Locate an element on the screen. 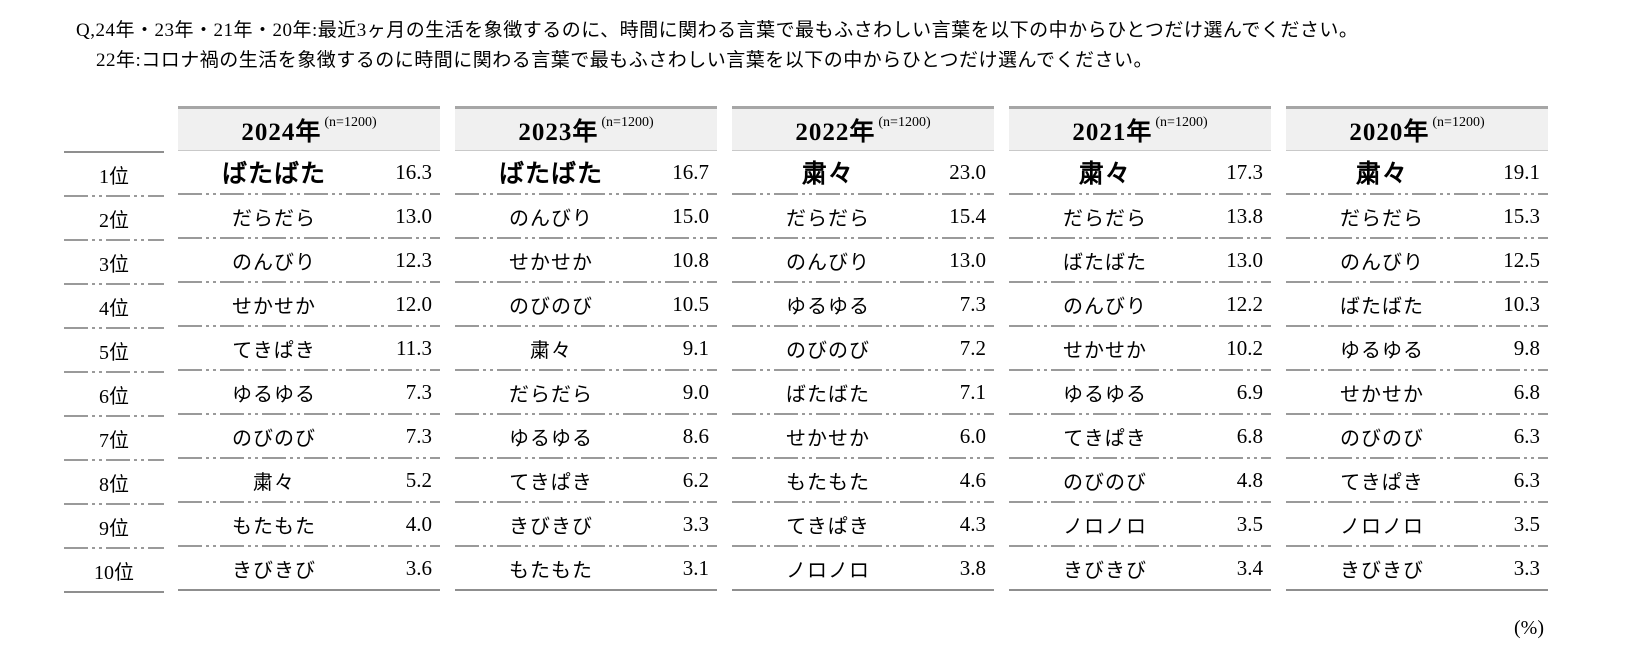 This screenshot has height=670, width=1630. percent-value: 3.3 is located at coordinates (695, 523).